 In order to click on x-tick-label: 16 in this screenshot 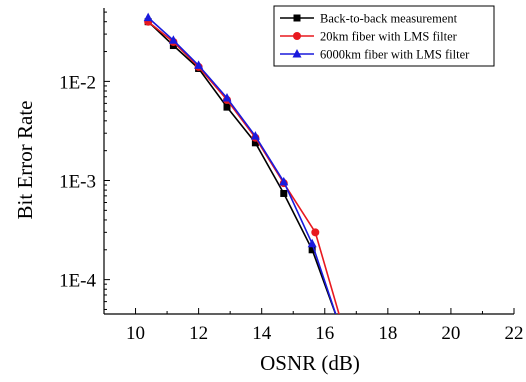, I will do `click(324, 333)`.